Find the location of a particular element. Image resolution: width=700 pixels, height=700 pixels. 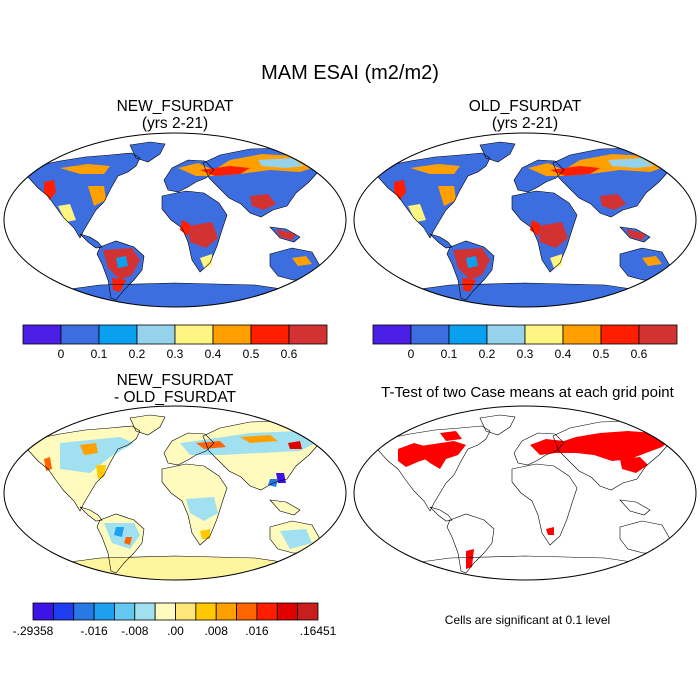

colorbar-old-tick-label: 0 is located at coordinates (411, 354).